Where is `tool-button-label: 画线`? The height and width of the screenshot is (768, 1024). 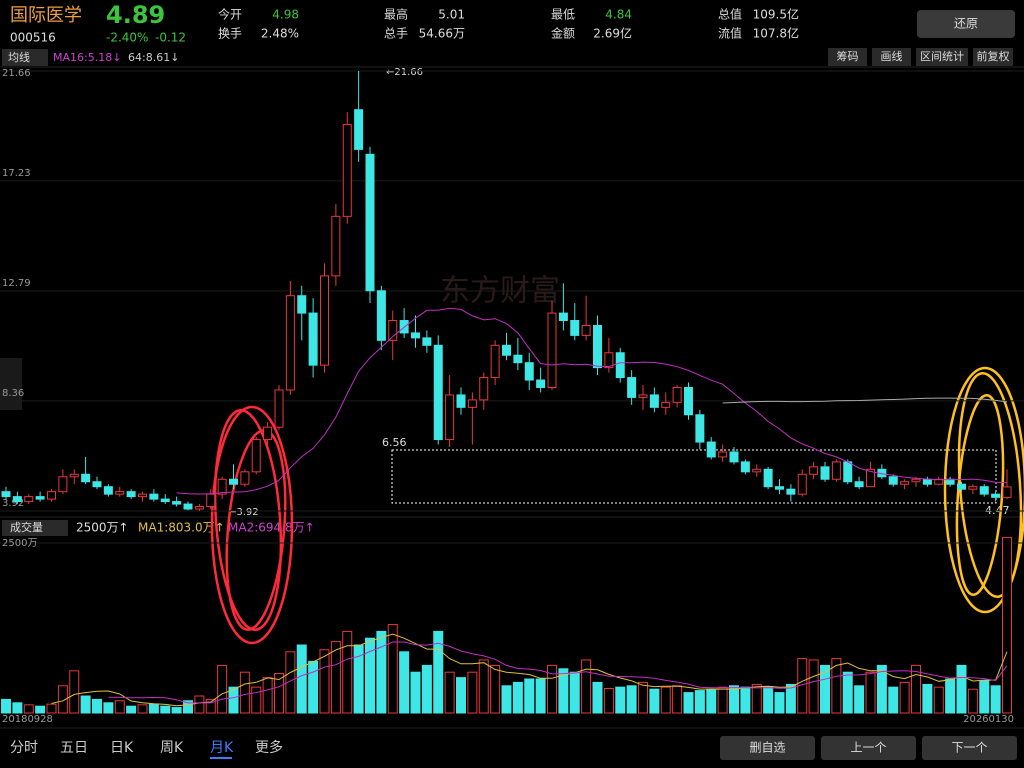
tool-button-label: 画线 is located at coordinates (892, 56).